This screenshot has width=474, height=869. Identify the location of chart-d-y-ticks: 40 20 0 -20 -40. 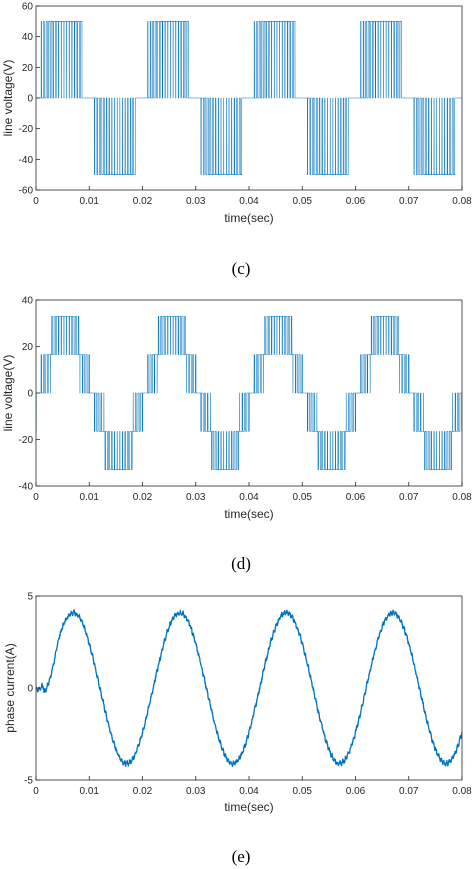
(29, 394).